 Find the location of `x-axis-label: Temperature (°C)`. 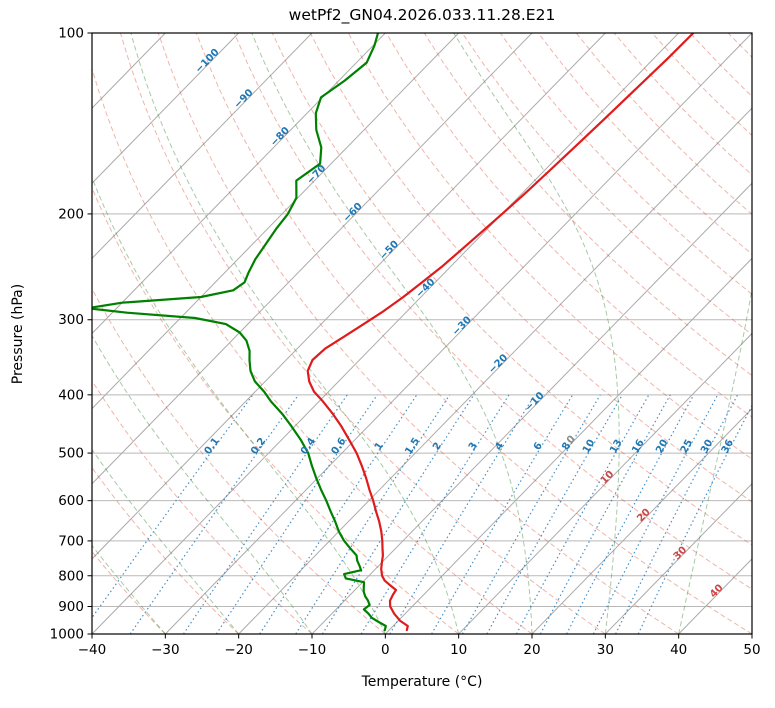

x-axis-label: Temperature (°C) is located at coordinates (422, 682).